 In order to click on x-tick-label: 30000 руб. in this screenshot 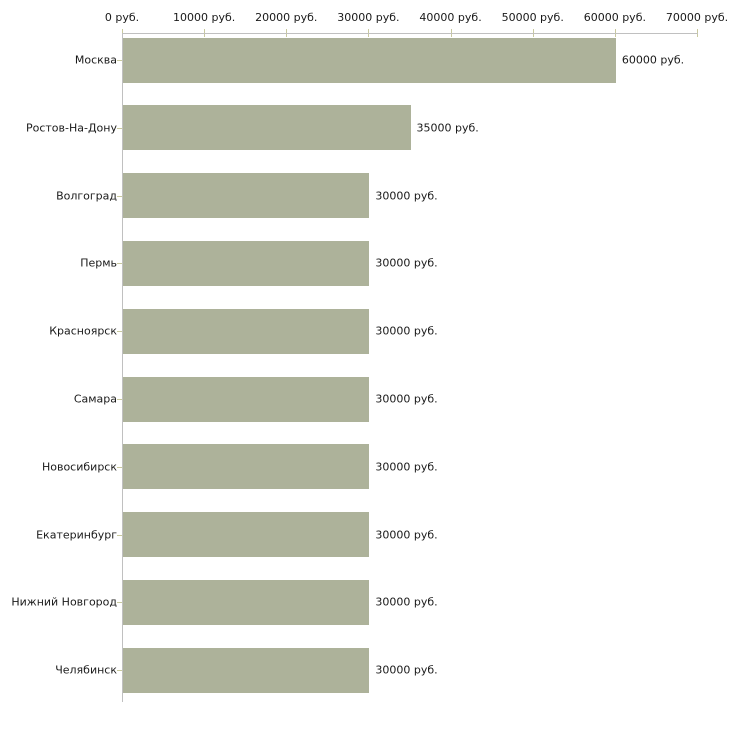, I will do `click(368, 17)`.